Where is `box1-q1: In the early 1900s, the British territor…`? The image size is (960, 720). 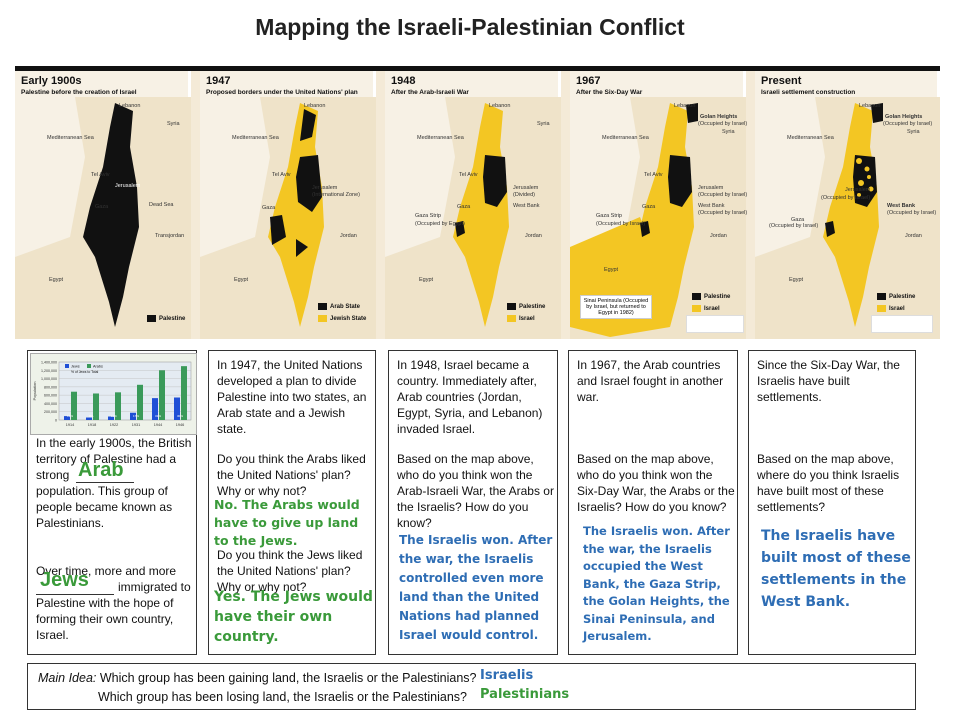
box1-q1: In the early 1900s, the British territor… is located at coordinates (114, 451).